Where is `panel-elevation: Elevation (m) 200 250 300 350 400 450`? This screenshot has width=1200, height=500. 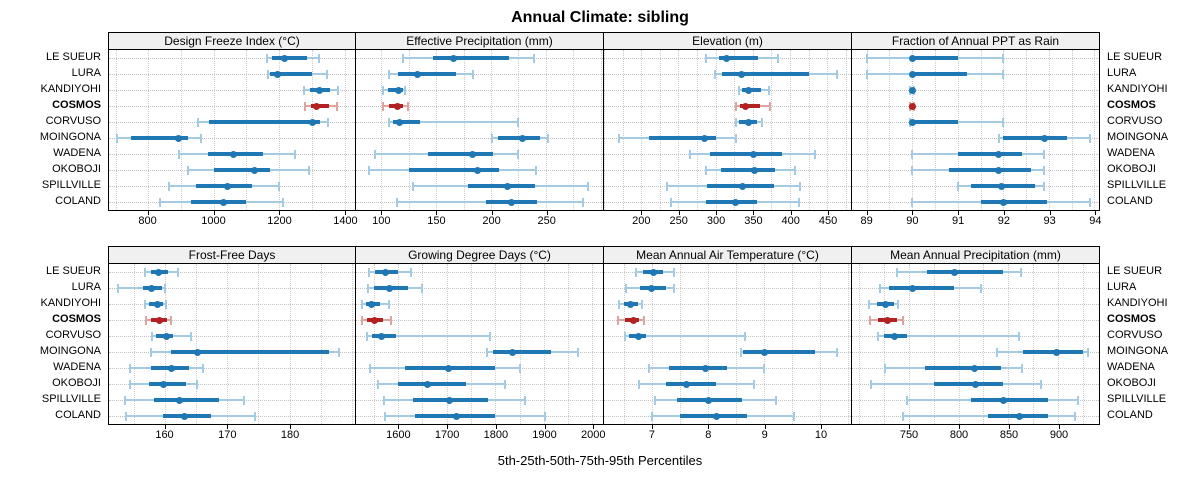 panel-elevation: Elevation (m) 200 250 300 350 400 450 is located at coordinates (727, 132).